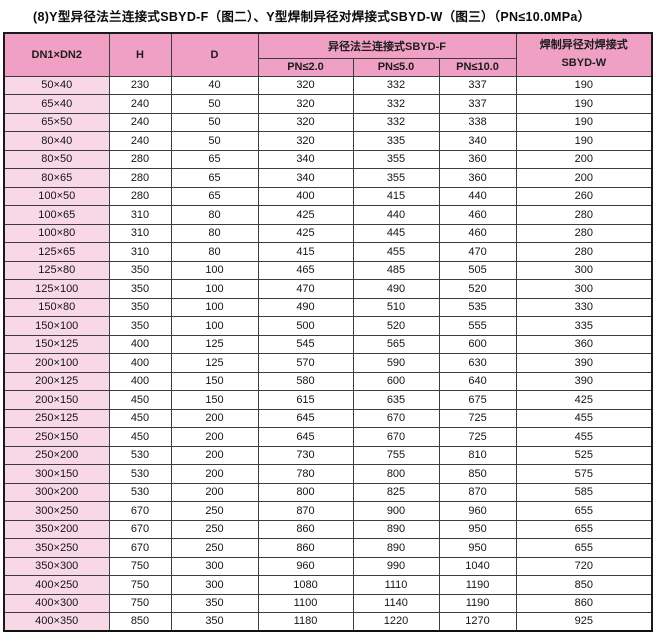 This screenshot has height=632, width=655. What do you see at coordinates (396, 474) in the screenshot?
I see `cell-pn50: 800` at bounding box center [396, 474].